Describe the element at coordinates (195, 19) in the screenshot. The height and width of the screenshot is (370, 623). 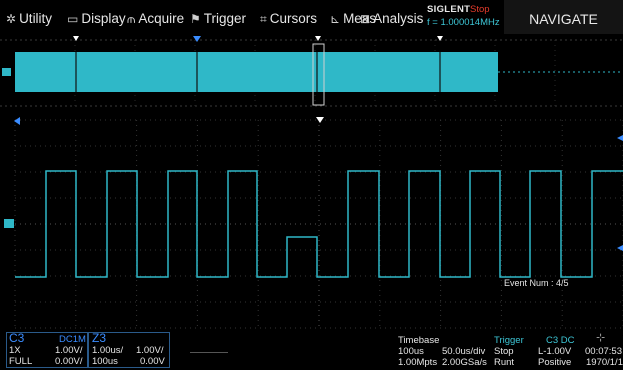
I see `flag-icon: ⚑` at that location.